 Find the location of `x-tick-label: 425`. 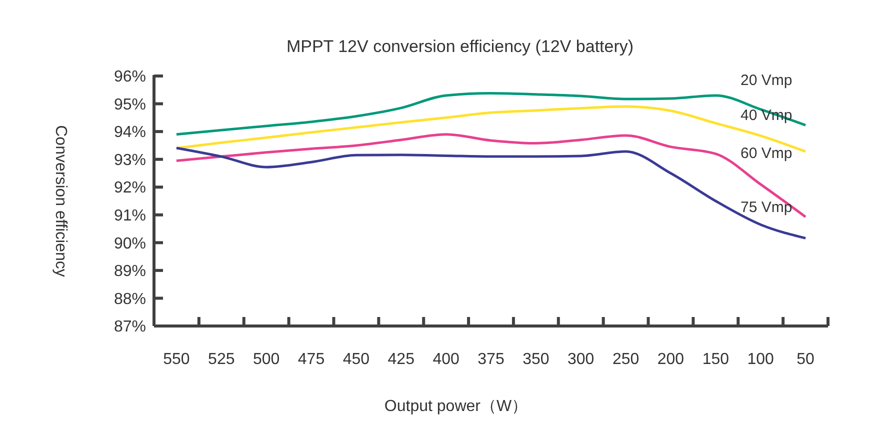

x-tick-label: 425 is located at coordinates (401, 359).